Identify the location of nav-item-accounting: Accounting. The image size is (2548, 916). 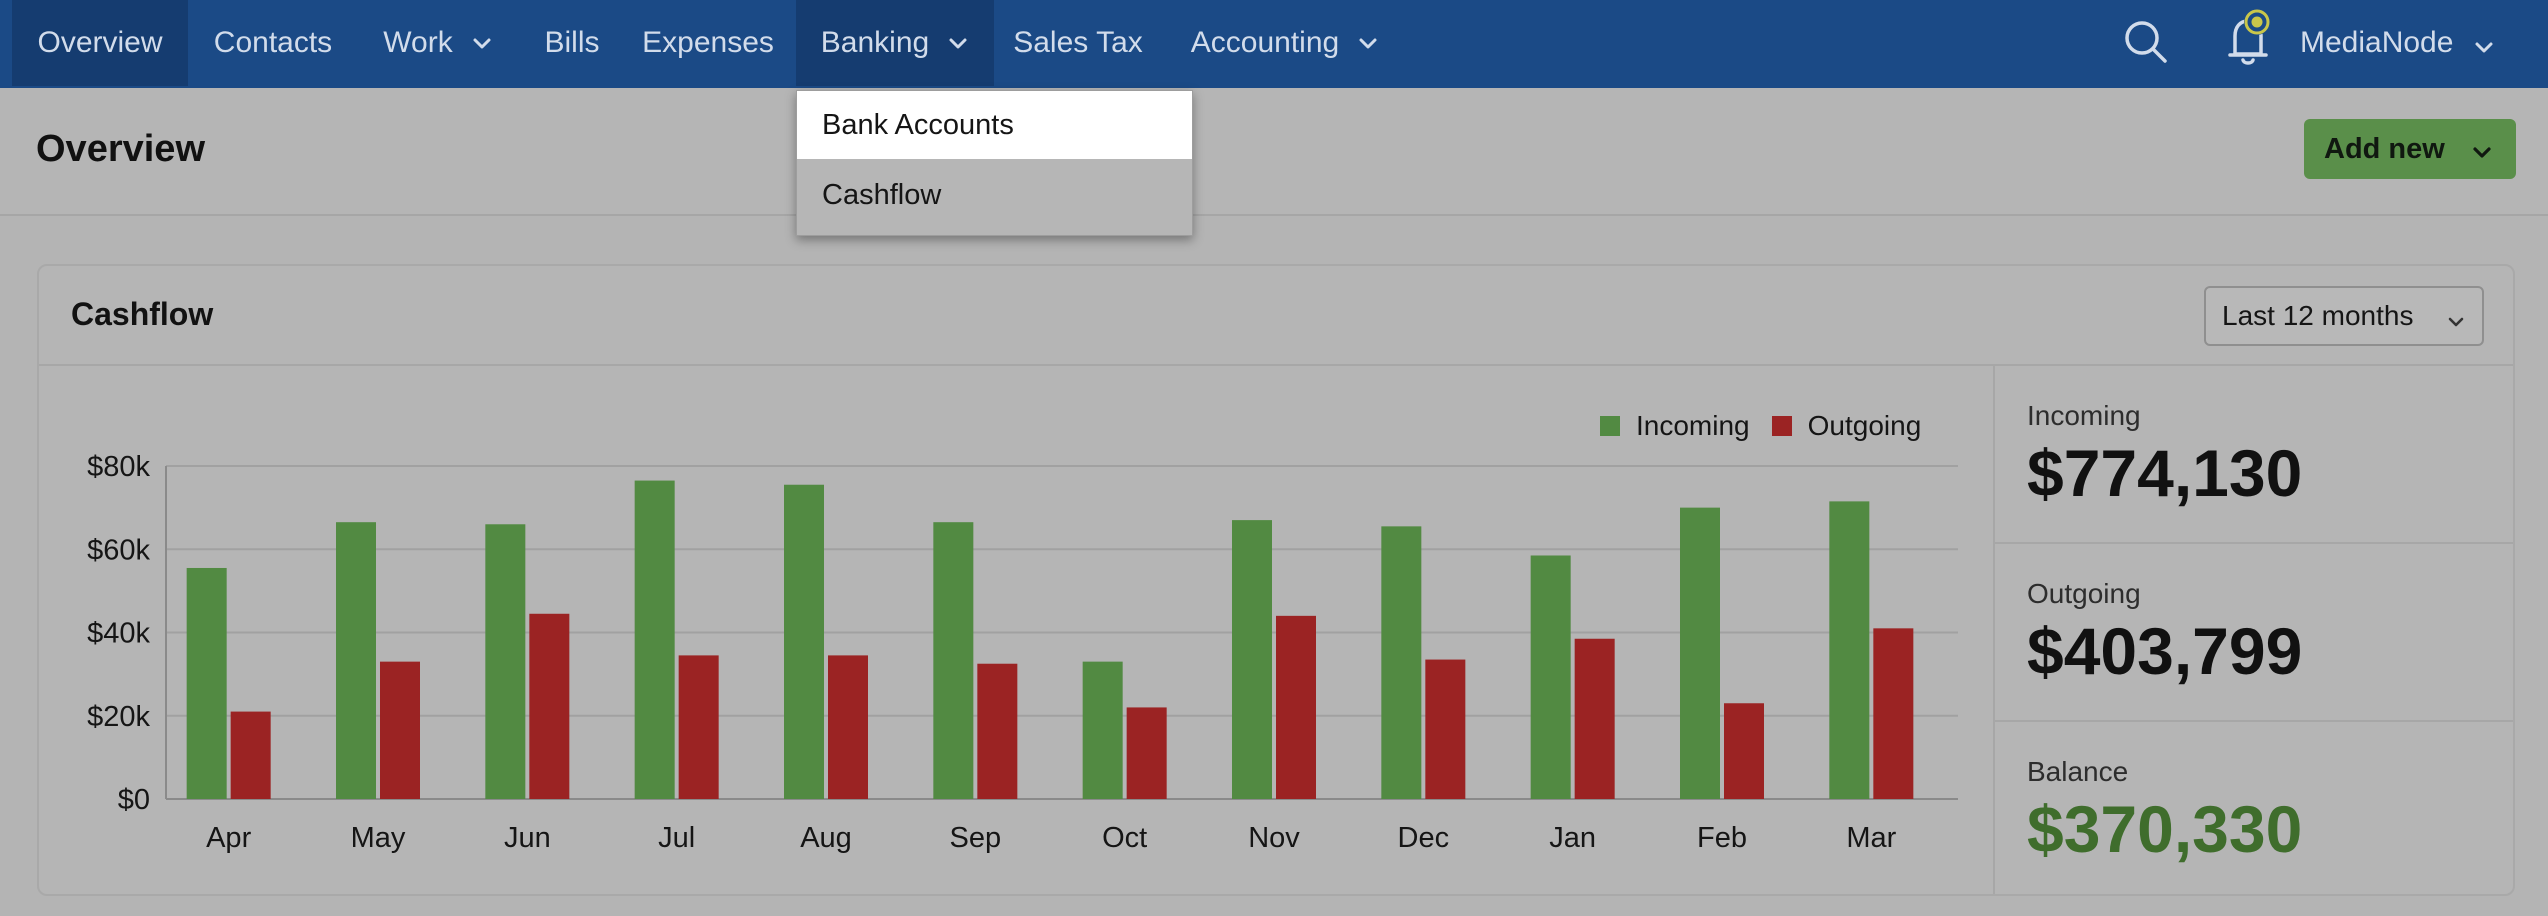
(1285, 43).